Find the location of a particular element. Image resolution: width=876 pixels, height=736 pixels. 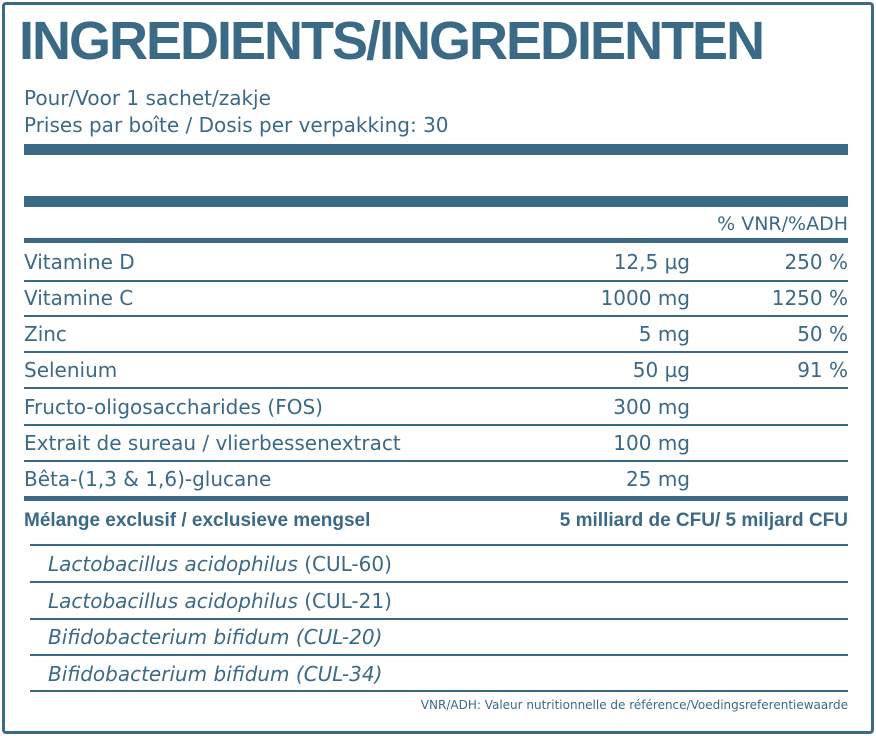

table-row: Selenium 50 µg 91 % is located at coordinates (436, 370).